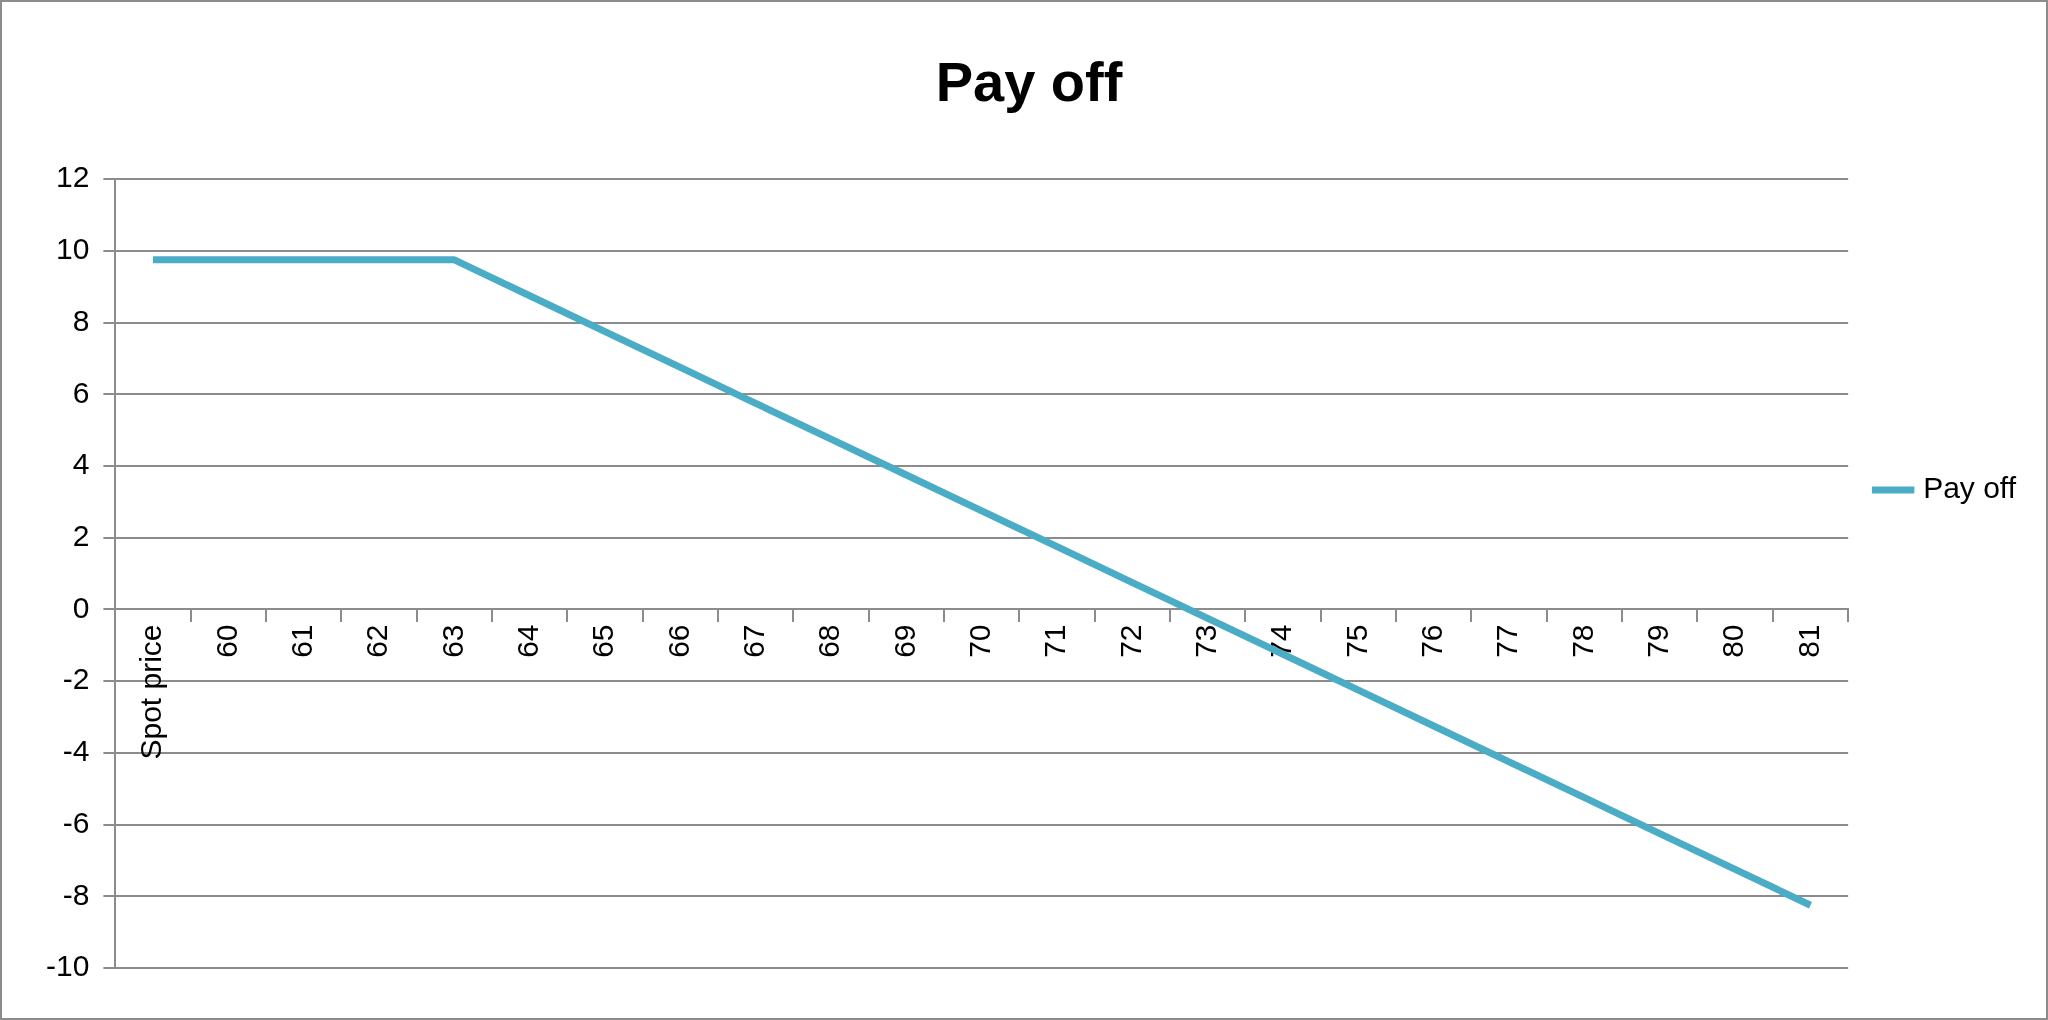 The height and width of the screenshot is (1020, 2048). Describe the element at coordinates (527, 641) in the screenshot. I see `x-tick-label: 64` at that location.